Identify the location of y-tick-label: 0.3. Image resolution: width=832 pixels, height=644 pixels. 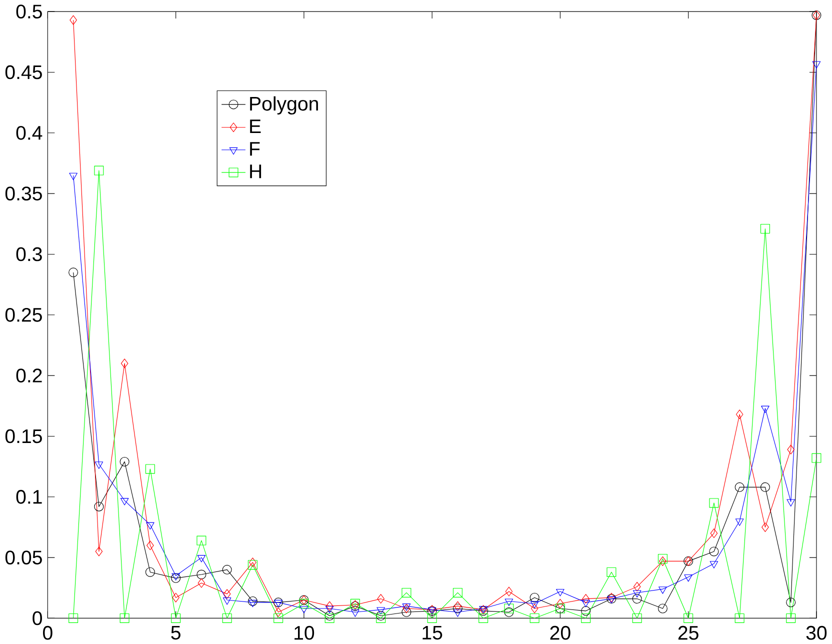
(29, 254).